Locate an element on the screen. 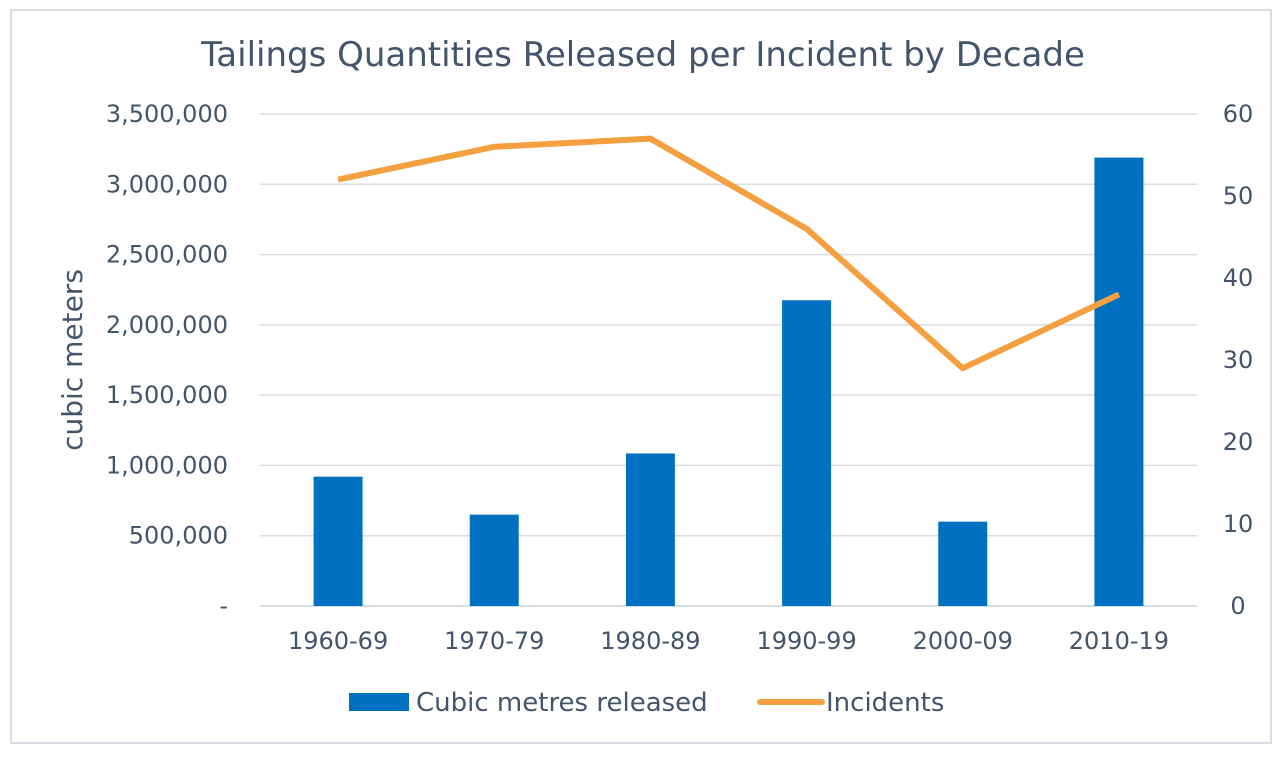  y2-tick-label: 10 is located at coordinates (1238, 524).